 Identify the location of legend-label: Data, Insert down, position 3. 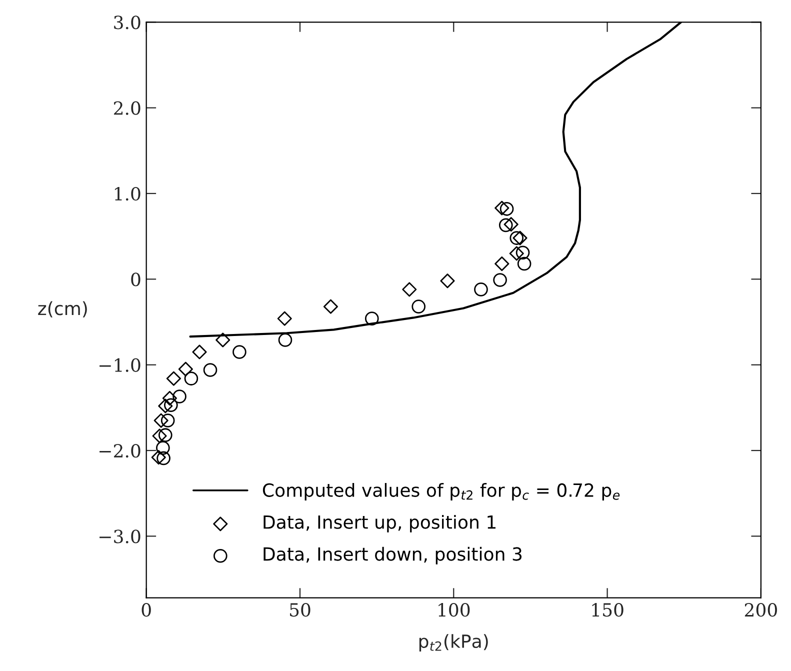
(393, 555).